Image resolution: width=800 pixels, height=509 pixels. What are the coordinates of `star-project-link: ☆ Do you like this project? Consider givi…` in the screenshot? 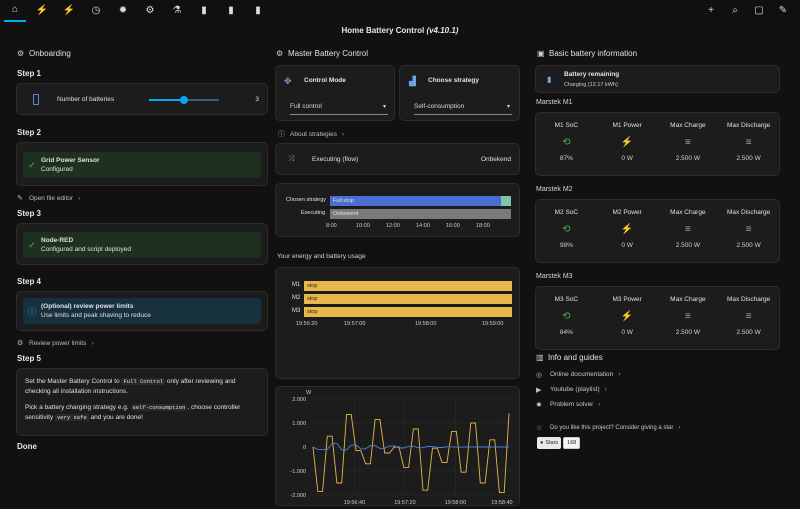 It's located at (659, 427).